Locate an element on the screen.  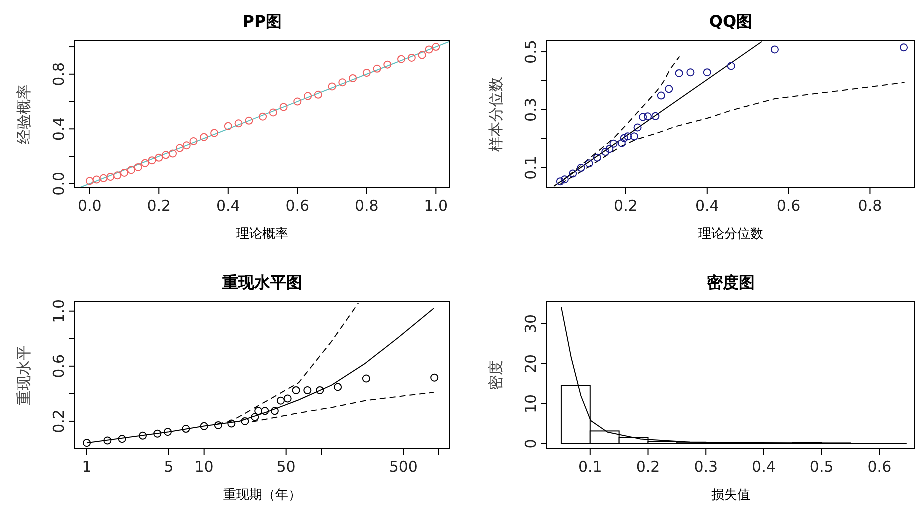
x-tick-label: 1 is located at coordinates (87, 467).